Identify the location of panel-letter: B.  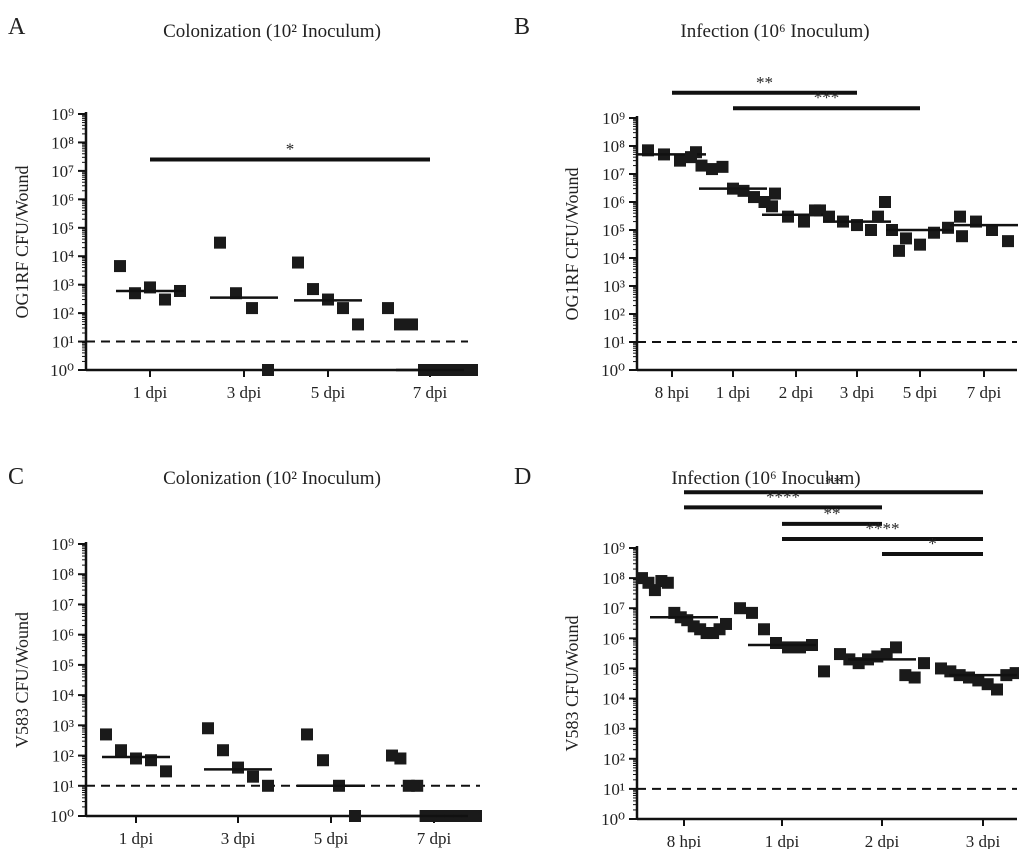
(522, 27).